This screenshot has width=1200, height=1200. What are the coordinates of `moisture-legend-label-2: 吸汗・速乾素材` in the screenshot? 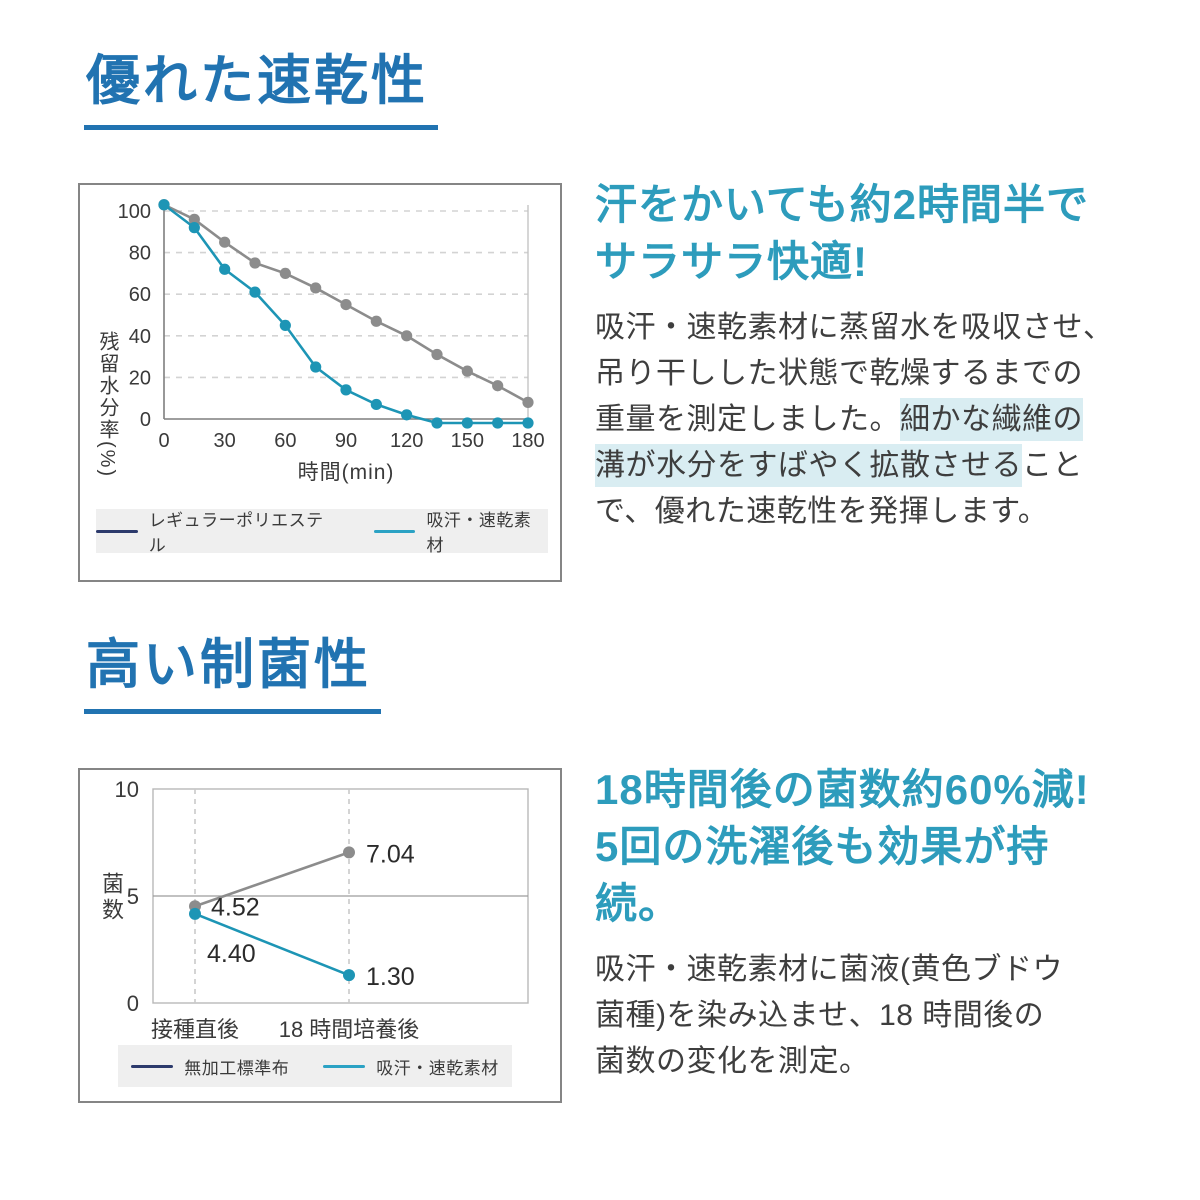 It's located at (479, 533).